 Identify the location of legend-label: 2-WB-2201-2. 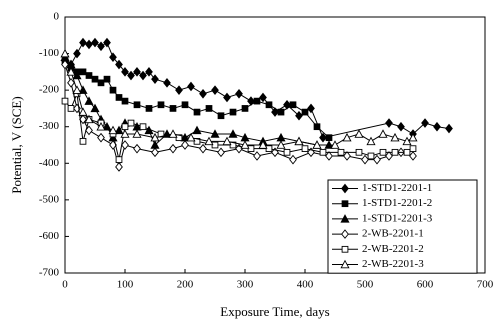
(393, 249).